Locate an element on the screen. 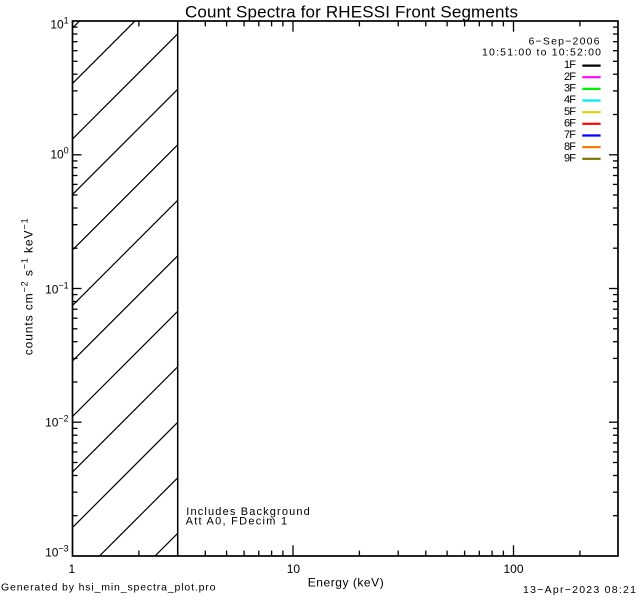 The height and width of the screenshot is (600, 640). svg-text: 7F is located at coordinates (570, 135).